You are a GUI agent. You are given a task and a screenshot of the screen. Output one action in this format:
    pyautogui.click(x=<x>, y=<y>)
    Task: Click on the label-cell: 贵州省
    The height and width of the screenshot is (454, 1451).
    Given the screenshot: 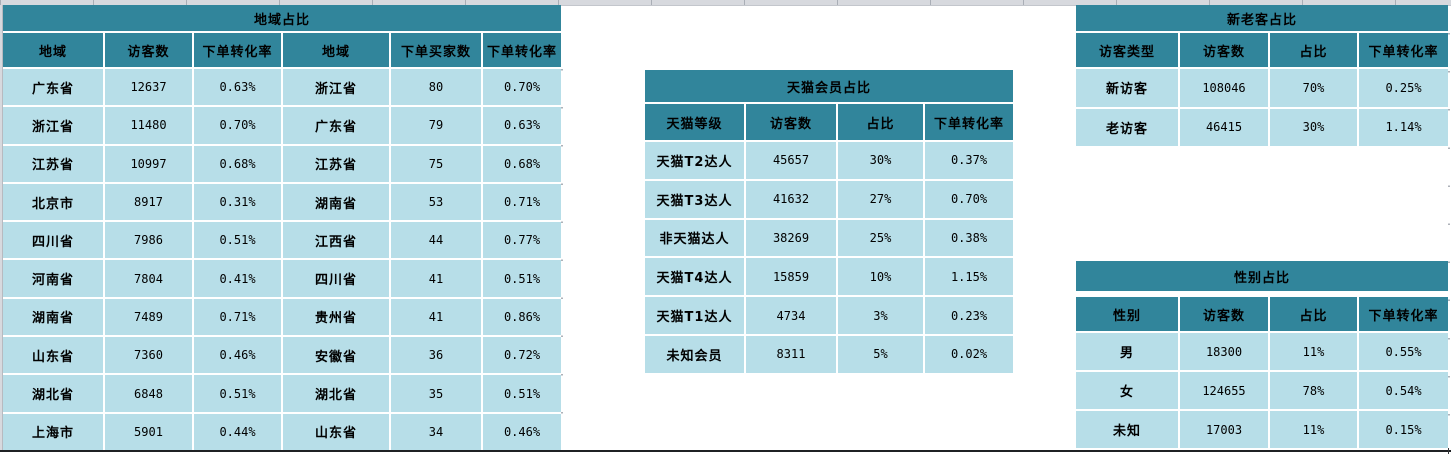 What is the action you would take?
    pyautogui.click(x=336, y=317)
    